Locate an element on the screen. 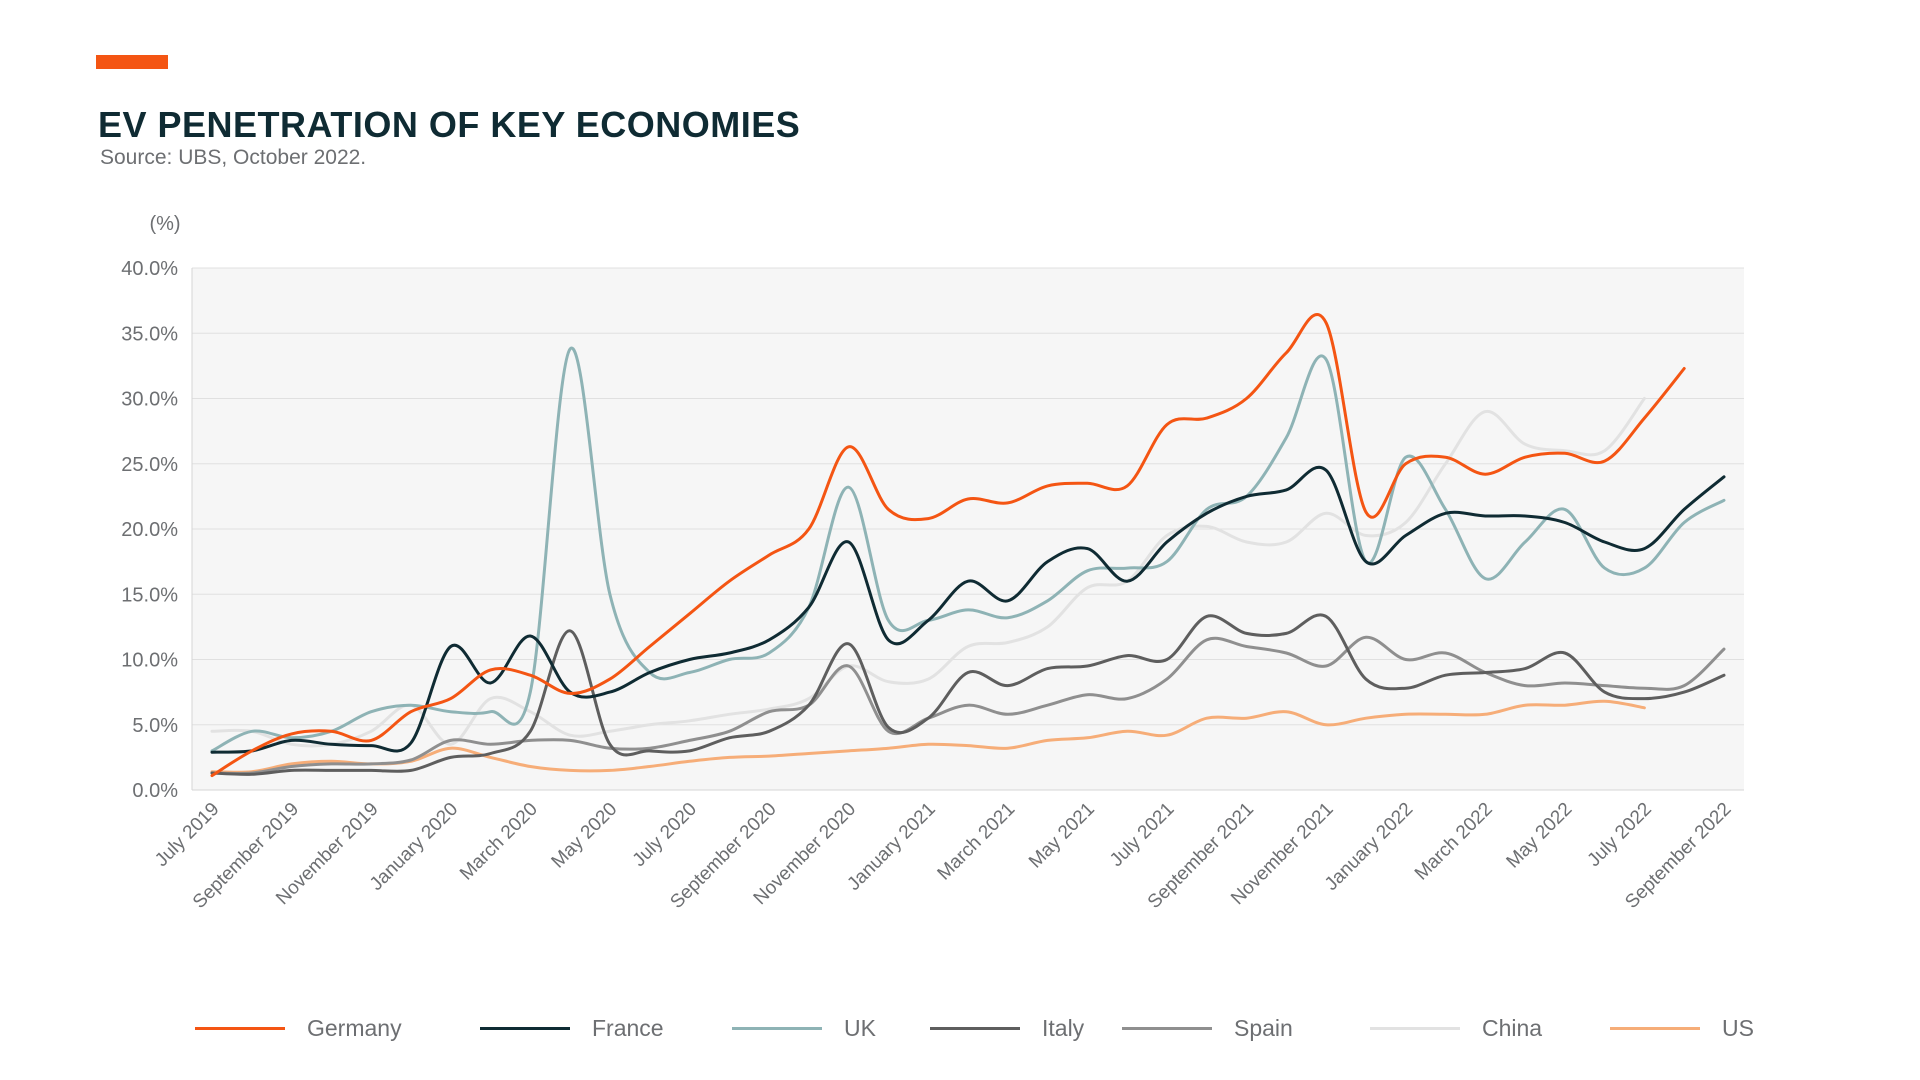 The width and height of the screenshot is (1920, 1080). y-tick-label: 0.0% is located at coordinates (155, 791).